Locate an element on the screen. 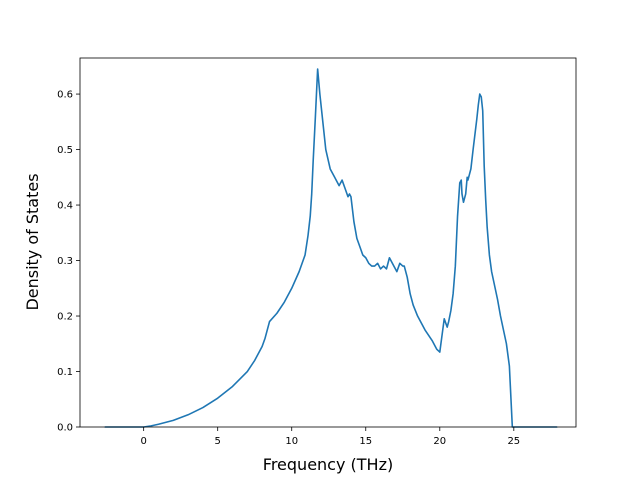 The width and height of the screenshot is (640, 480). x-tick-label: 25 is located at coordinates (513, 441).